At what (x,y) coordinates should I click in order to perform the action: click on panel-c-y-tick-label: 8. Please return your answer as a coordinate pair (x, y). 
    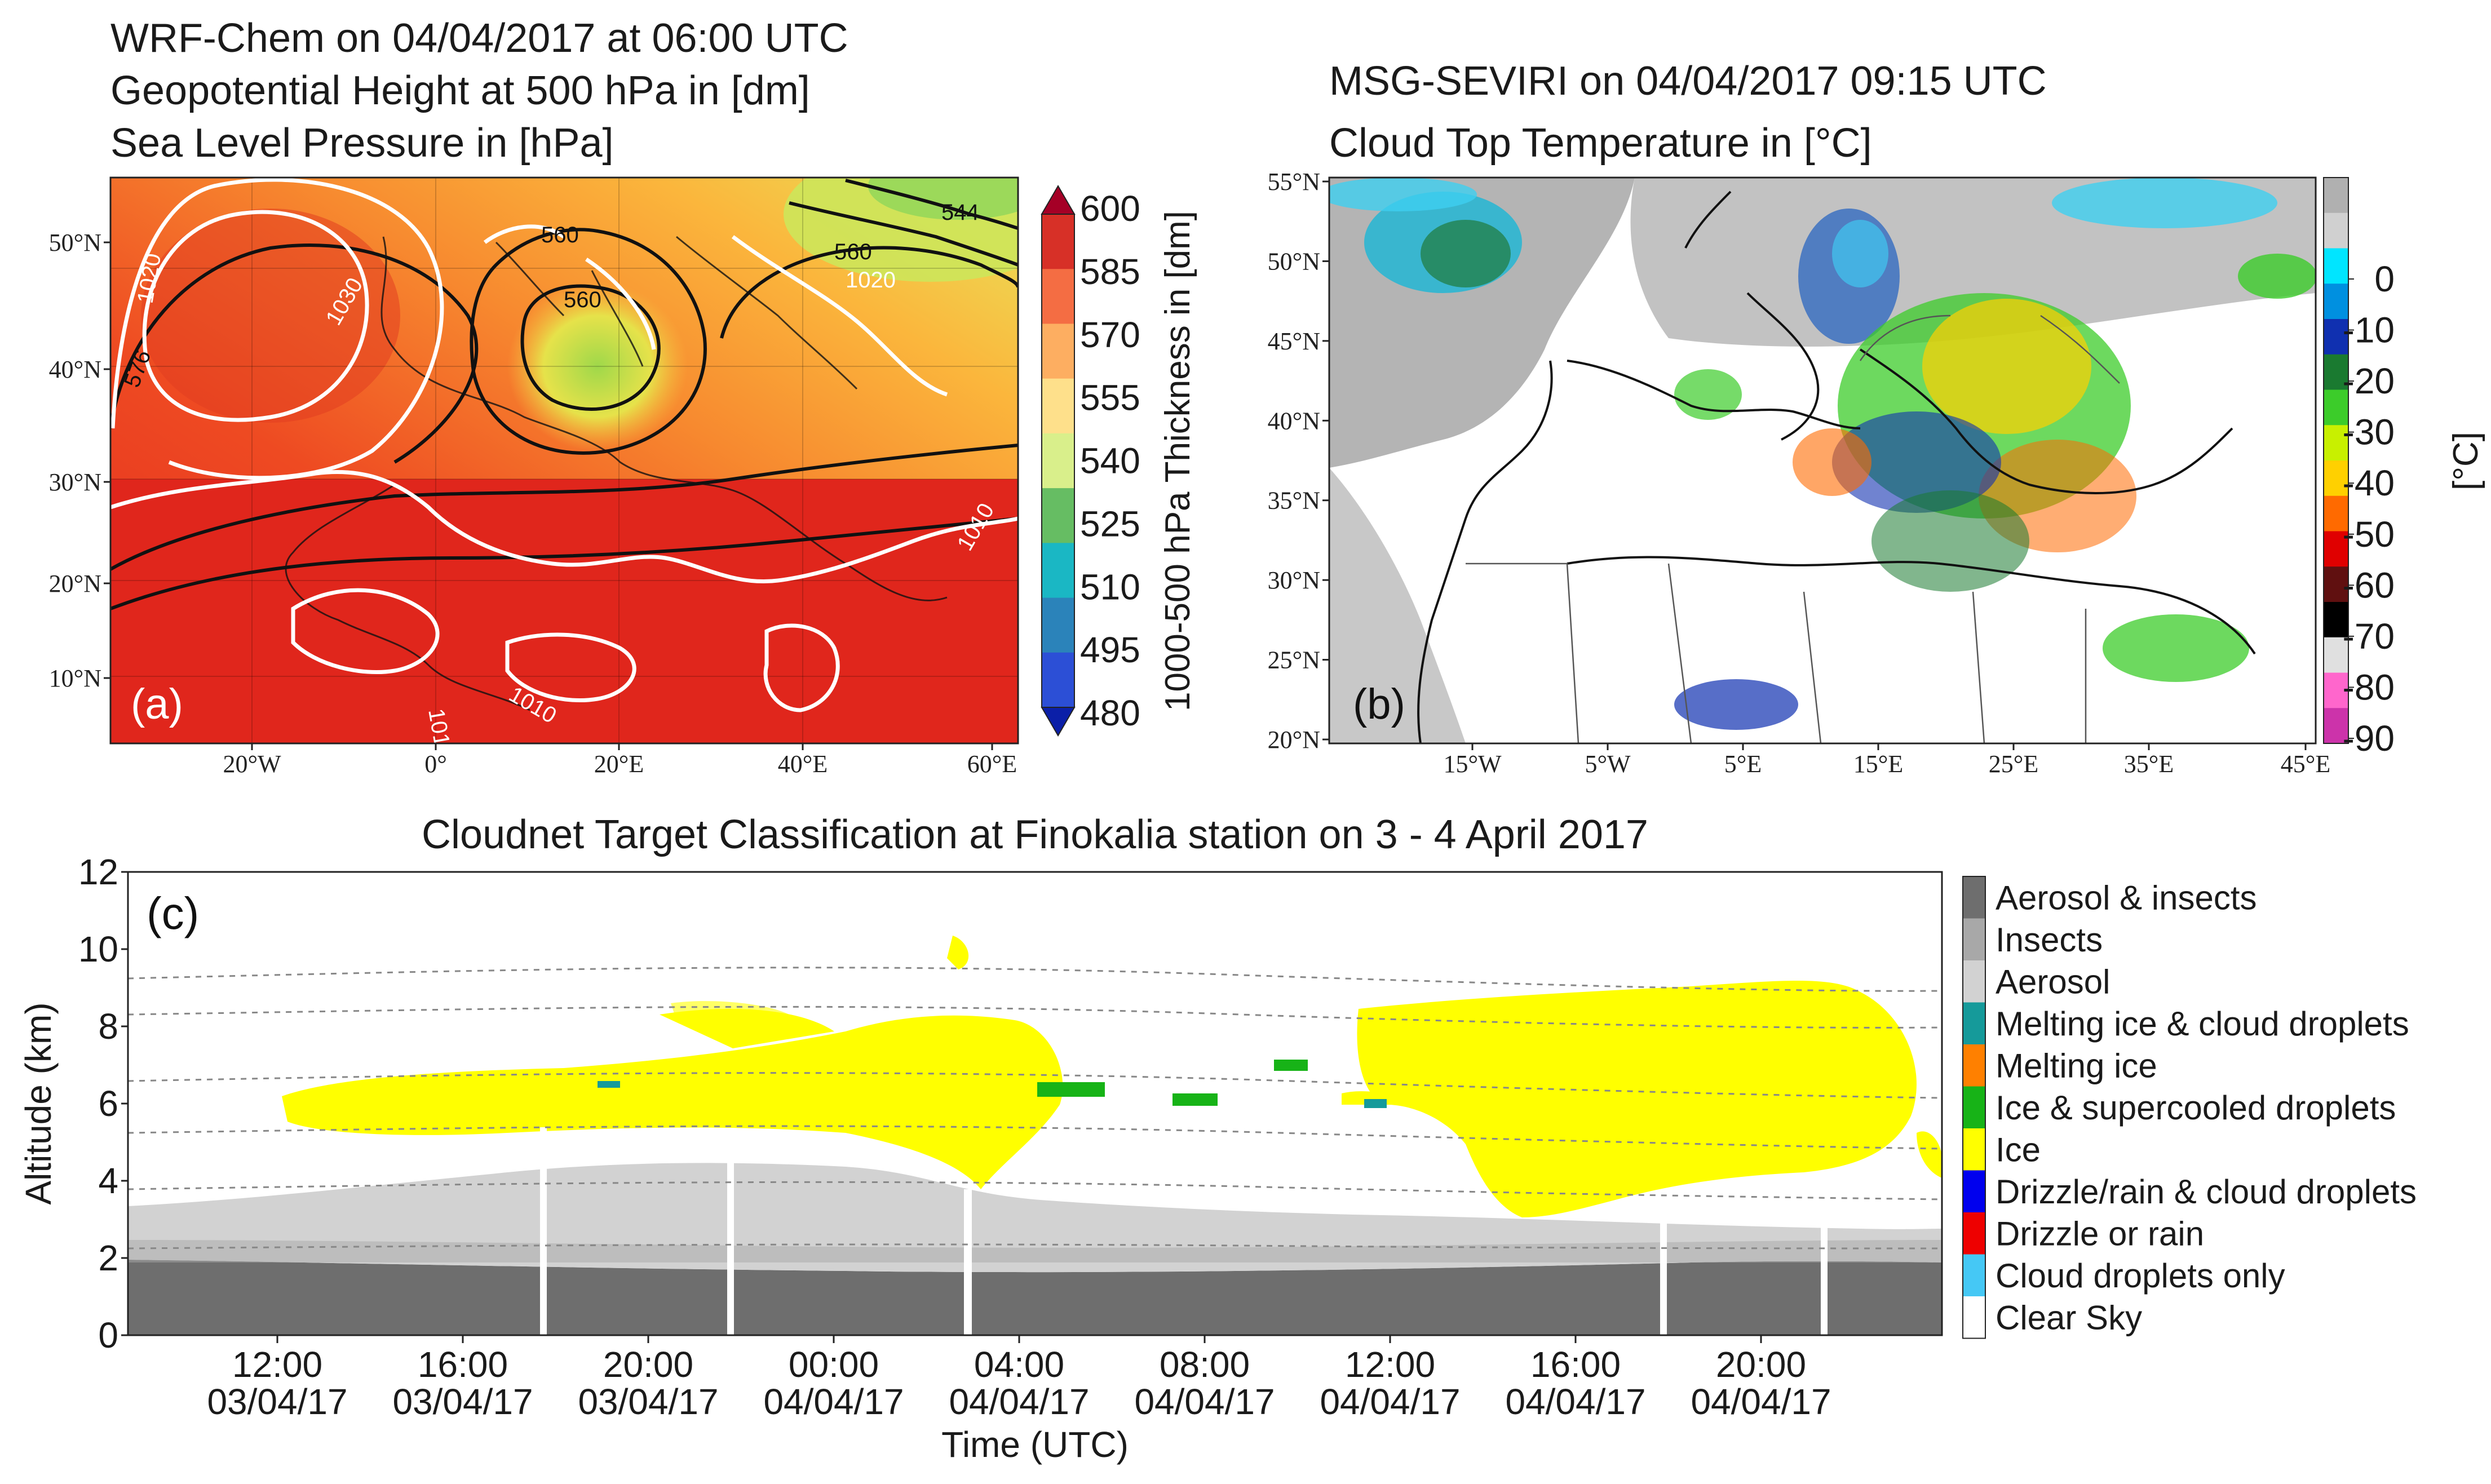
    Looking at the image, I should click on (108, 1026).